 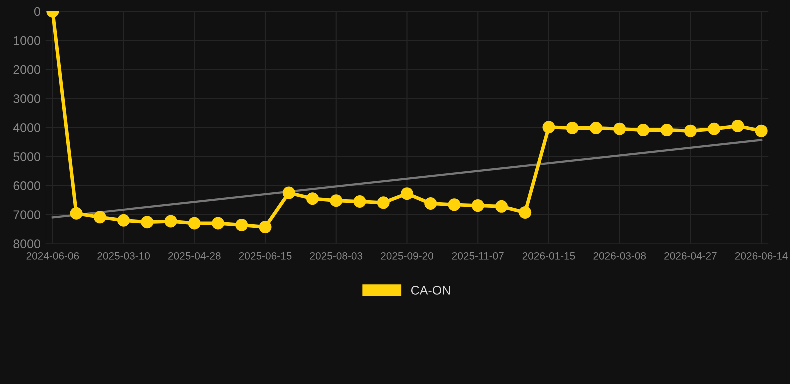 What do you see at coordinates (27, 157) in the screenshot?
I see `y-tick-label: 5000` at bounding box center [27, 157].